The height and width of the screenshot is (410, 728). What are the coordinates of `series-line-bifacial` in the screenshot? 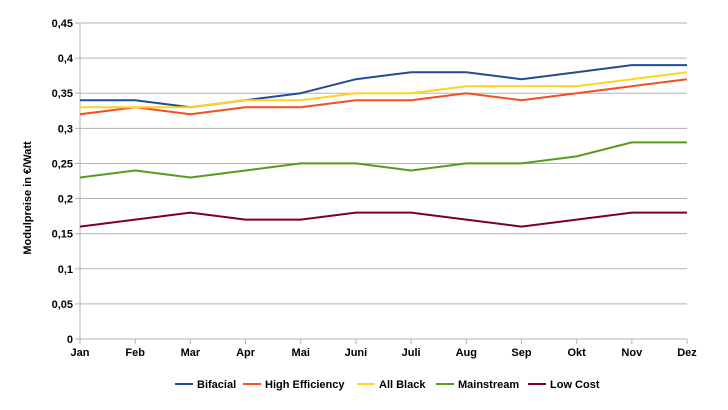 It's located at (383, 86).